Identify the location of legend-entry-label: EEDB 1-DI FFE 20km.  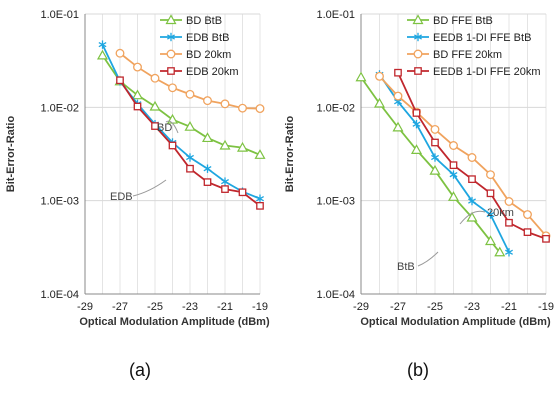
(487, 72).